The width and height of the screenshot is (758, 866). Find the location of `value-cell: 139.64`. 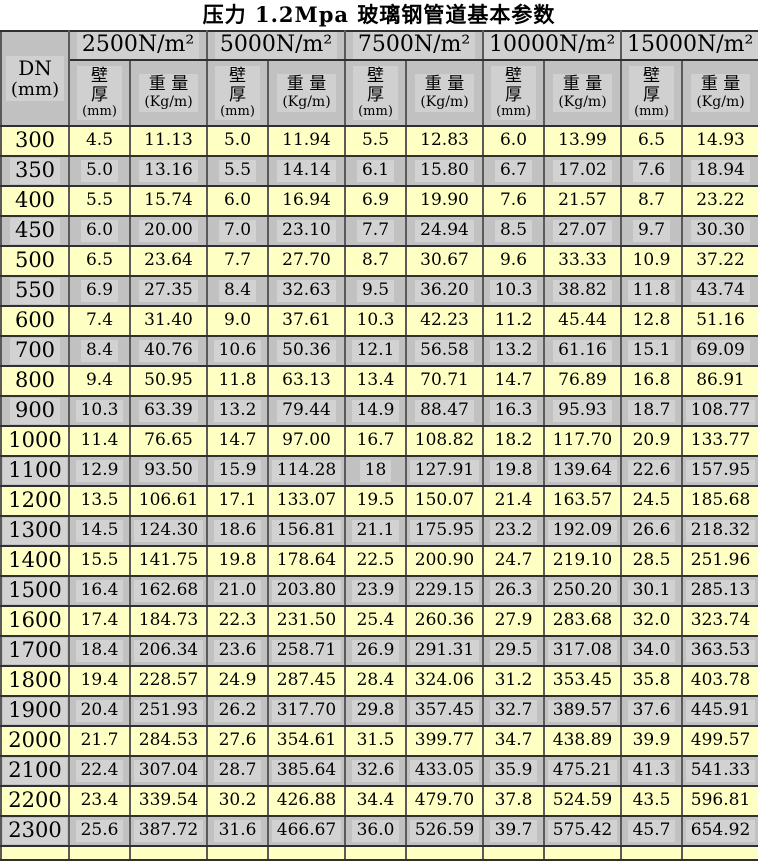

value-cell: 139.64 is located at coordinates (582, 471).